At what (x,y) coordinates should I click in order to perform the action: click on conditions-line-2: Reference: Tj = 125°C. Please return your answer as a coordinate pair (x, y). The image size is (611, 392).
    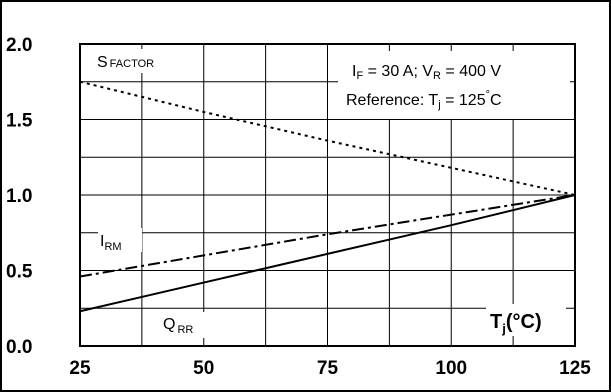
    Looking at the image, I should click on (424, 100).